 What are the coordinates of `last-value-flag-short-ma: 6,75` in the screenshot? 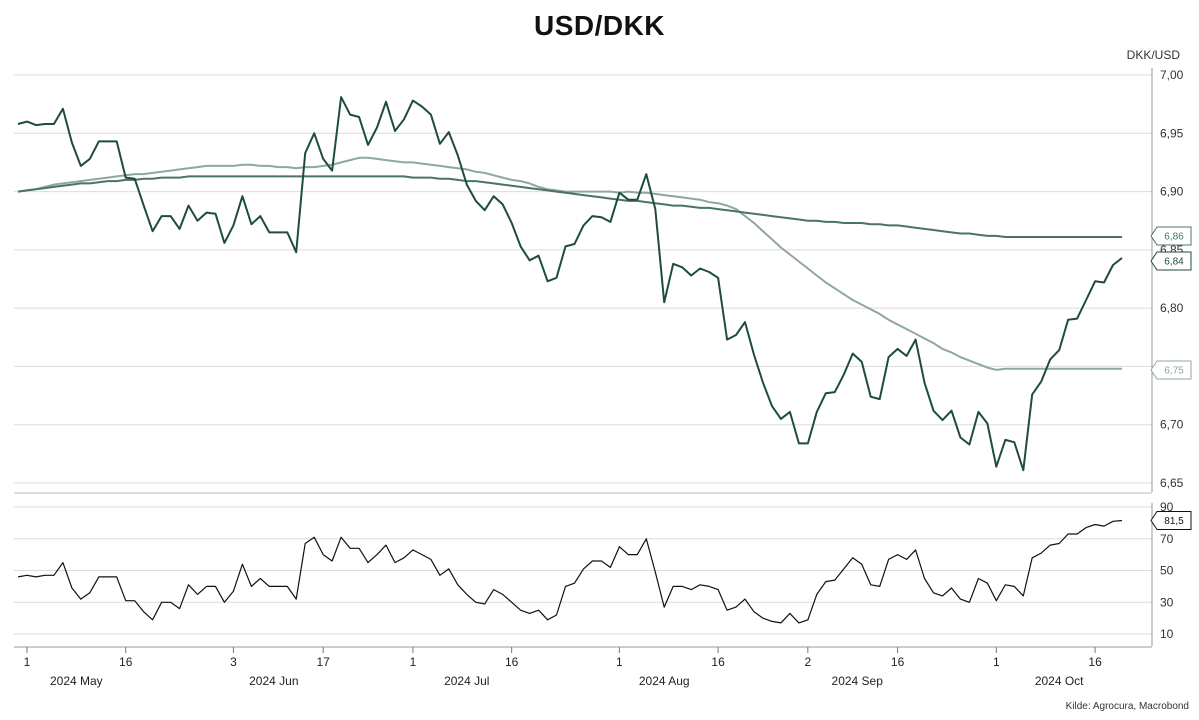 It's located at (1171, 370).